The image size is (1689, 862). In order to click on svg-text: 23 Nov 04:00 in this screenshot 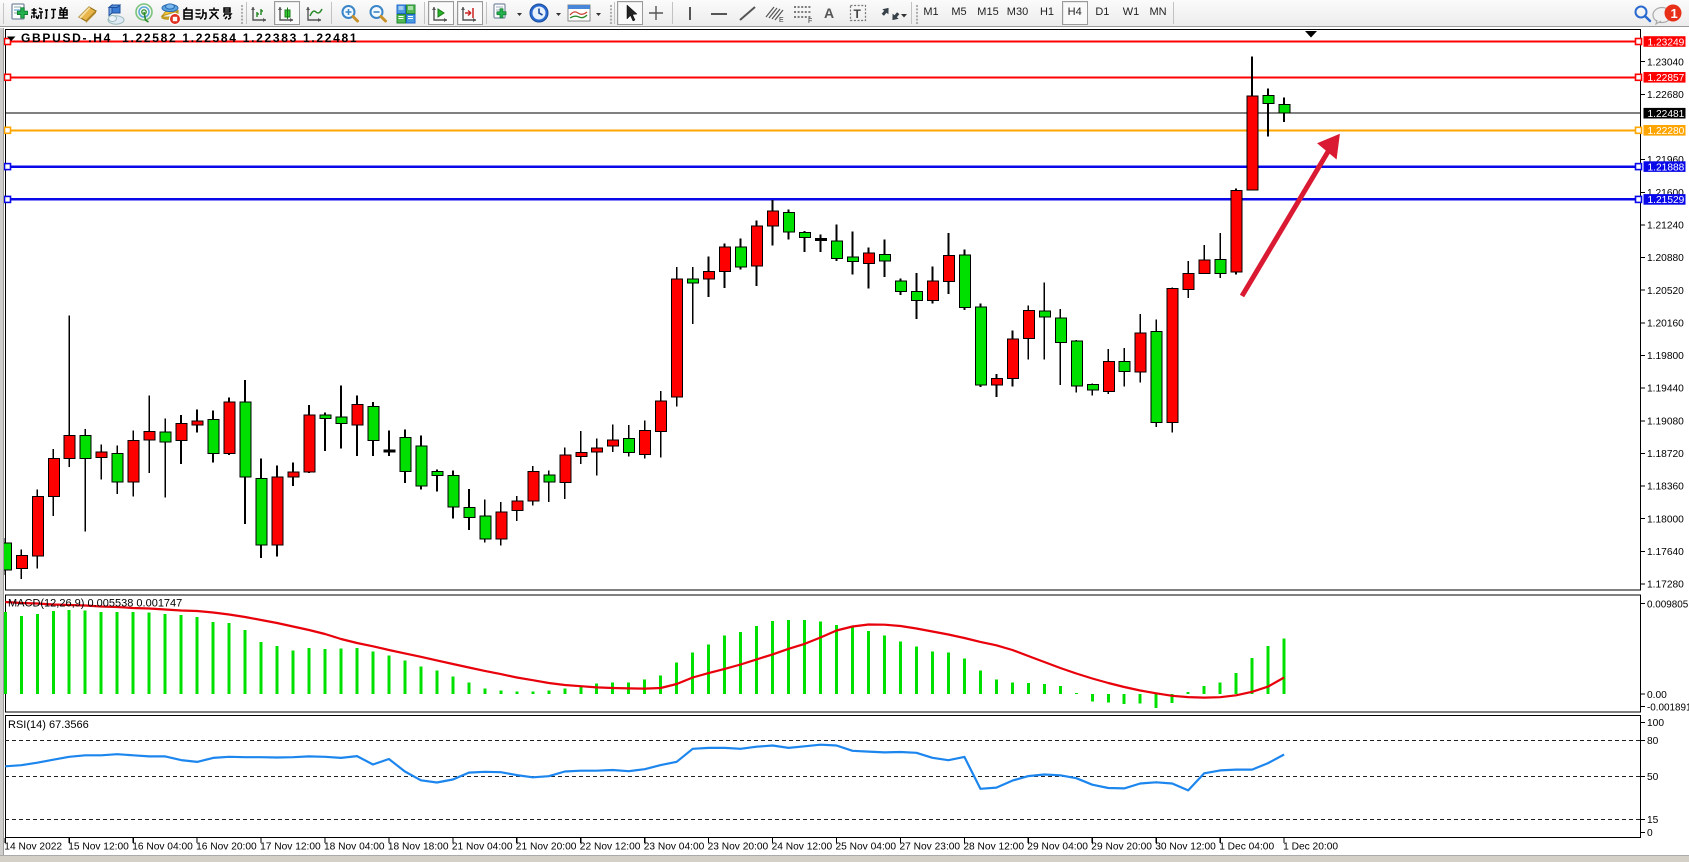, I will do `click(674, 847)`.